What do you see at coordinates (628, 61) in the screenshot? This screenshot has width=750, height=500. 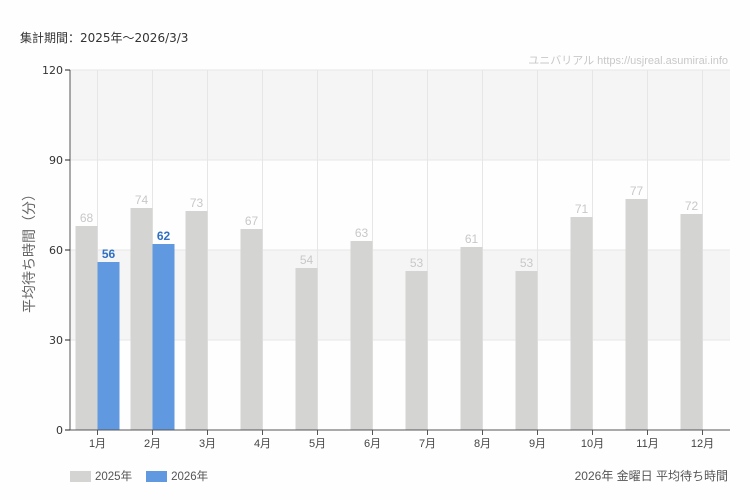 I see `site-credit: ユニバリアル https://usjreal.asumirai.info` at bounding box center [628, 61].